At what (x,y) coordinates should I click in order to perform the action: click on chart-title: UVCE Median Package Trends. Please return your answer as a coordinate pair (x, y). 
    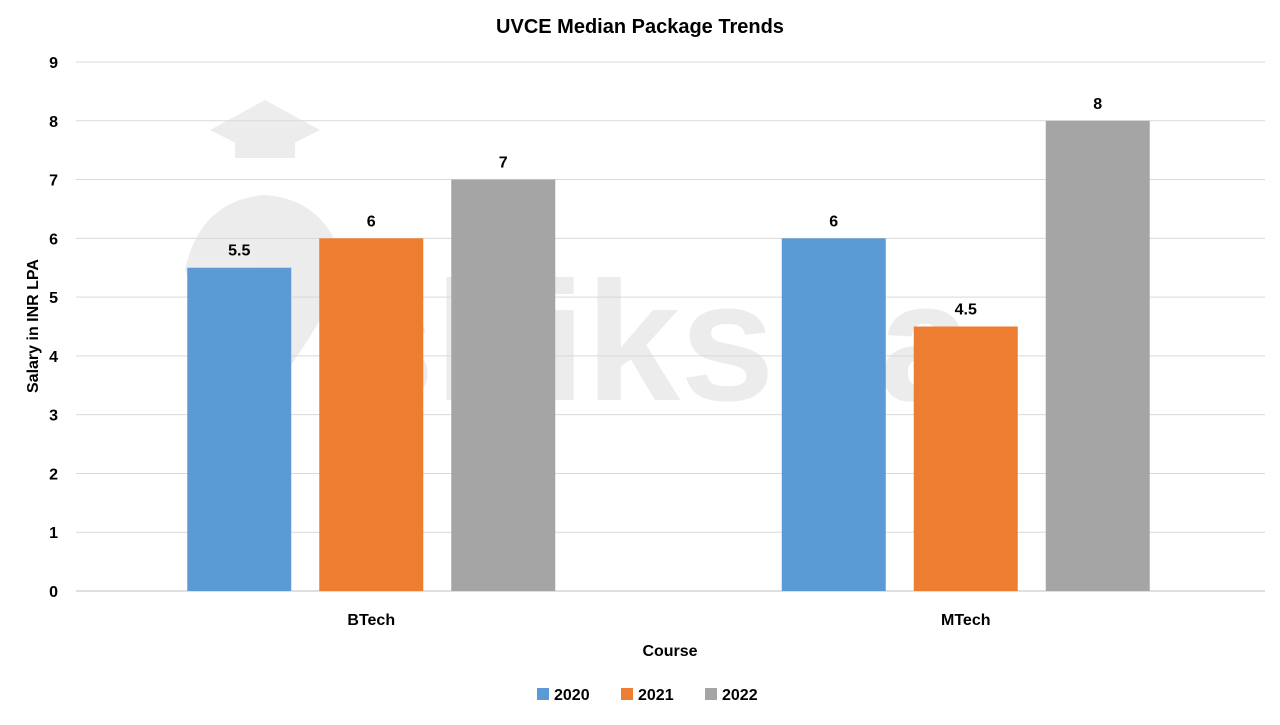
    Looking at the image, I should click on (640, 27).